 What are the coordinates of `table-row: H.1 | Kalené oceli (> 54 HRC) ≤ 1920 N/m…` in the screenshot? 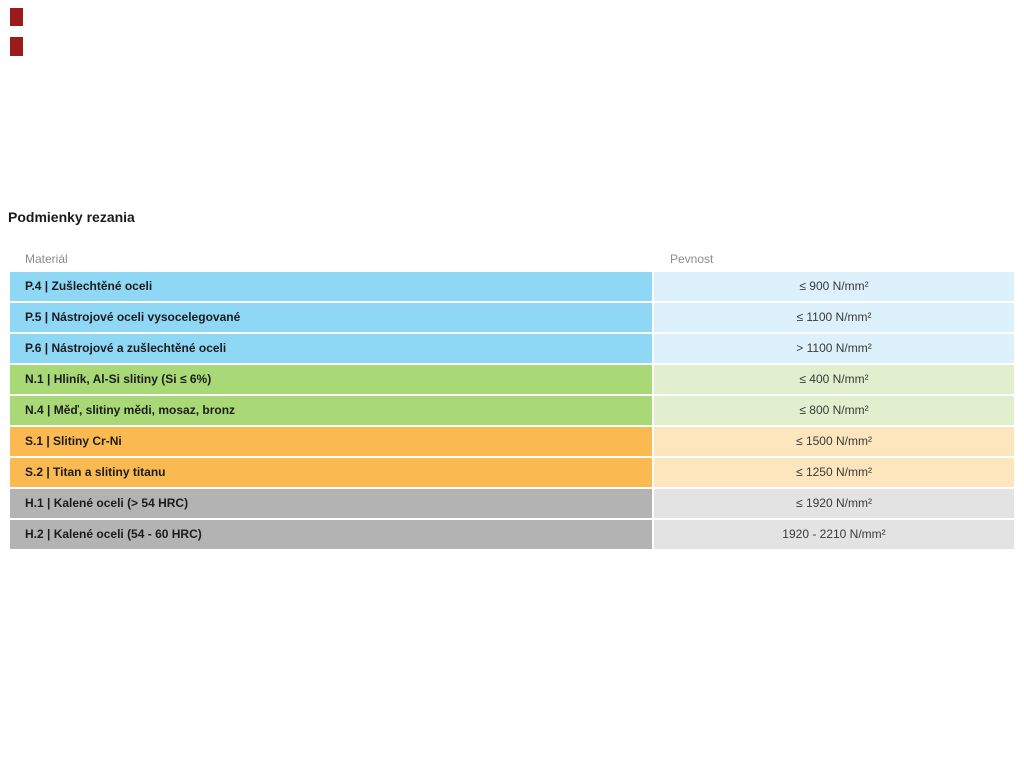 It's located at (512, 503).